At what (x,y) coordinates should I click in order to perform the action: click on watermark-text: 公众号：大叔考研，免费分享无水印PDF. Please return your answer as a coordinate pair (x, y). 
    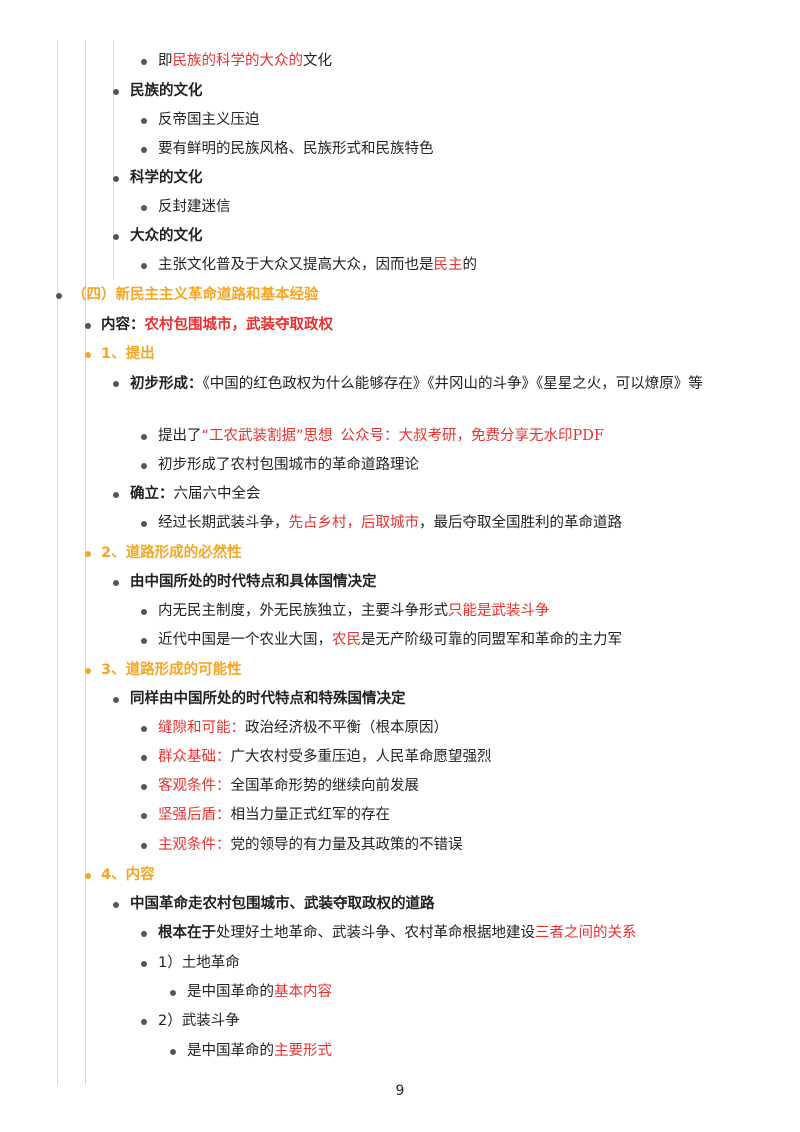
    Looking at the image, I should click on (472, 436).